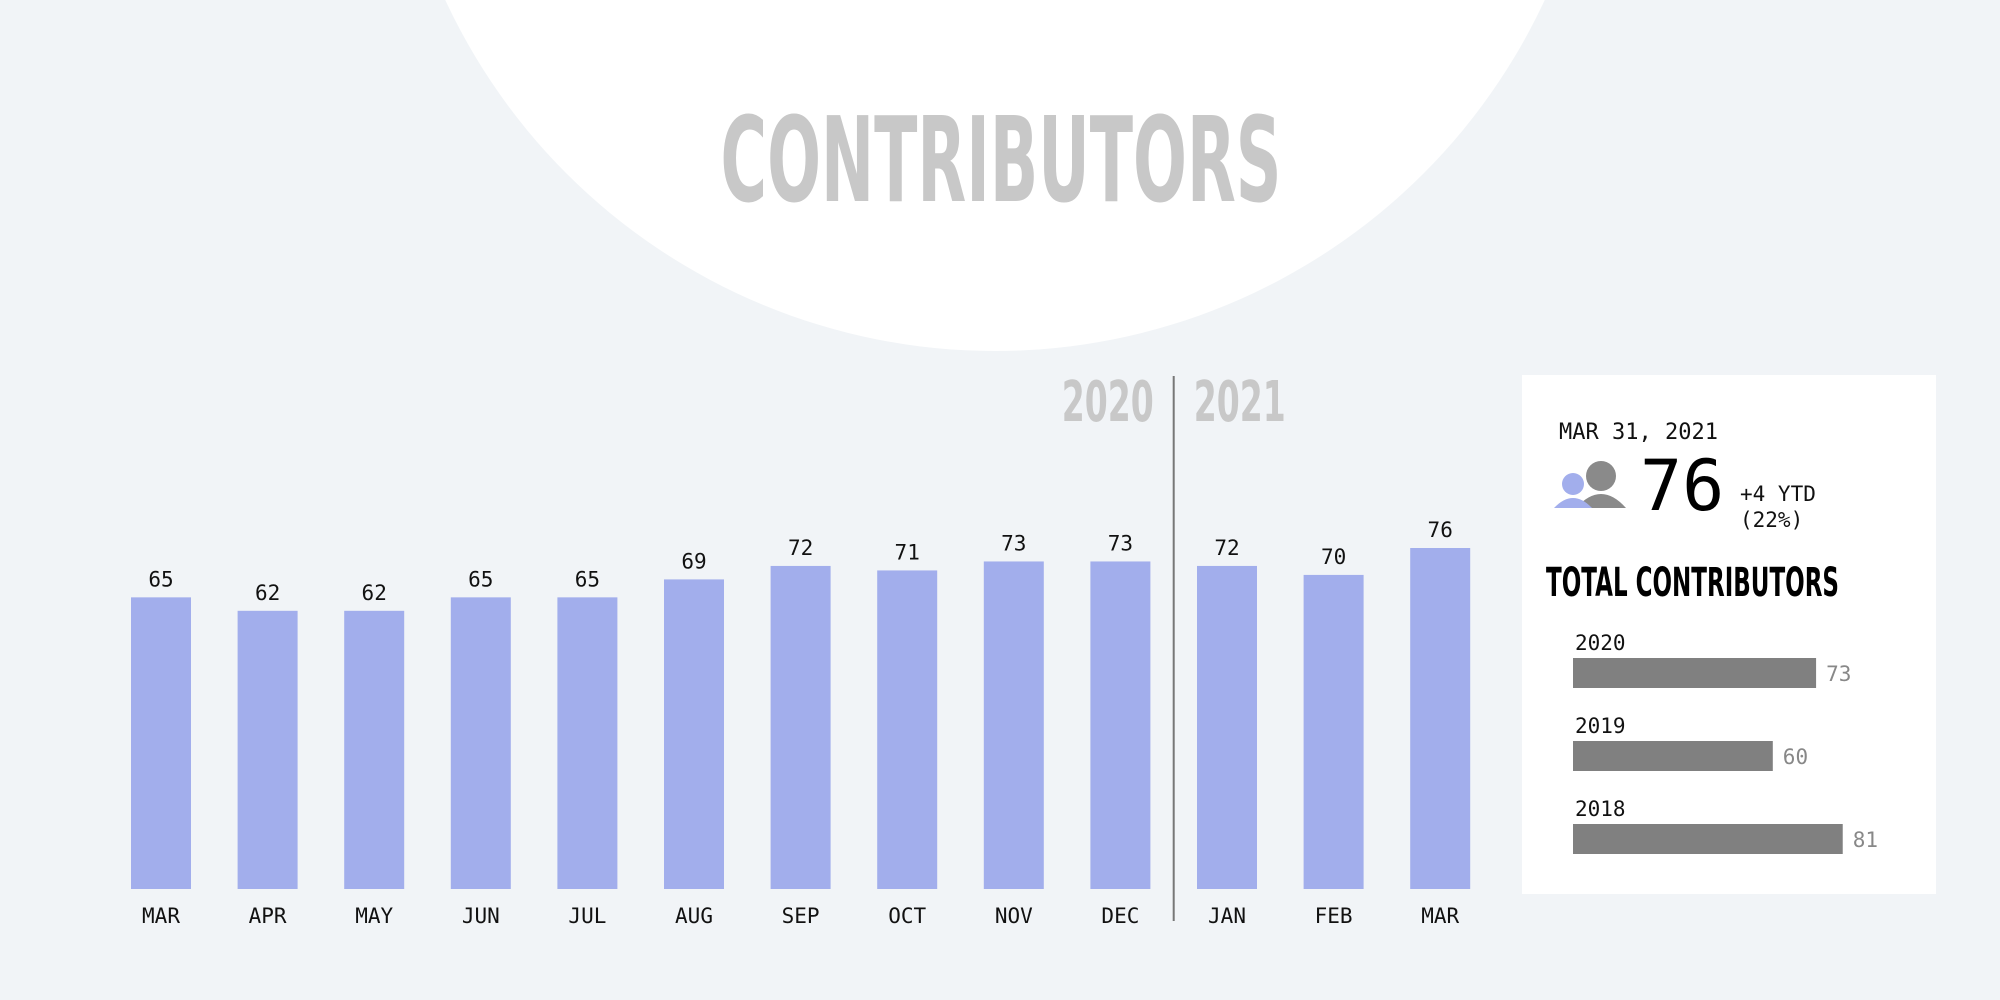 This screenshot has width=2000, height=1000. I want to click on bar-label: 2018, so click(1600, 809).